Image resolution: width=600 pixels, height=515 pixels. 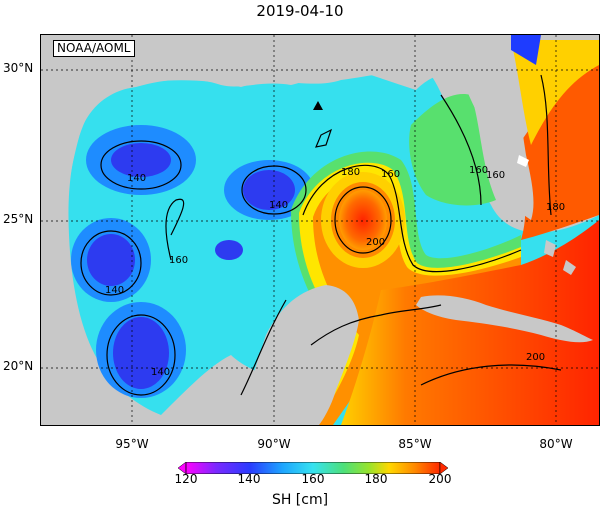 What do you see at coordinates (555, 92) in the screenshot?
I see `gulf-stream-north` at bounding box center [555, 92].